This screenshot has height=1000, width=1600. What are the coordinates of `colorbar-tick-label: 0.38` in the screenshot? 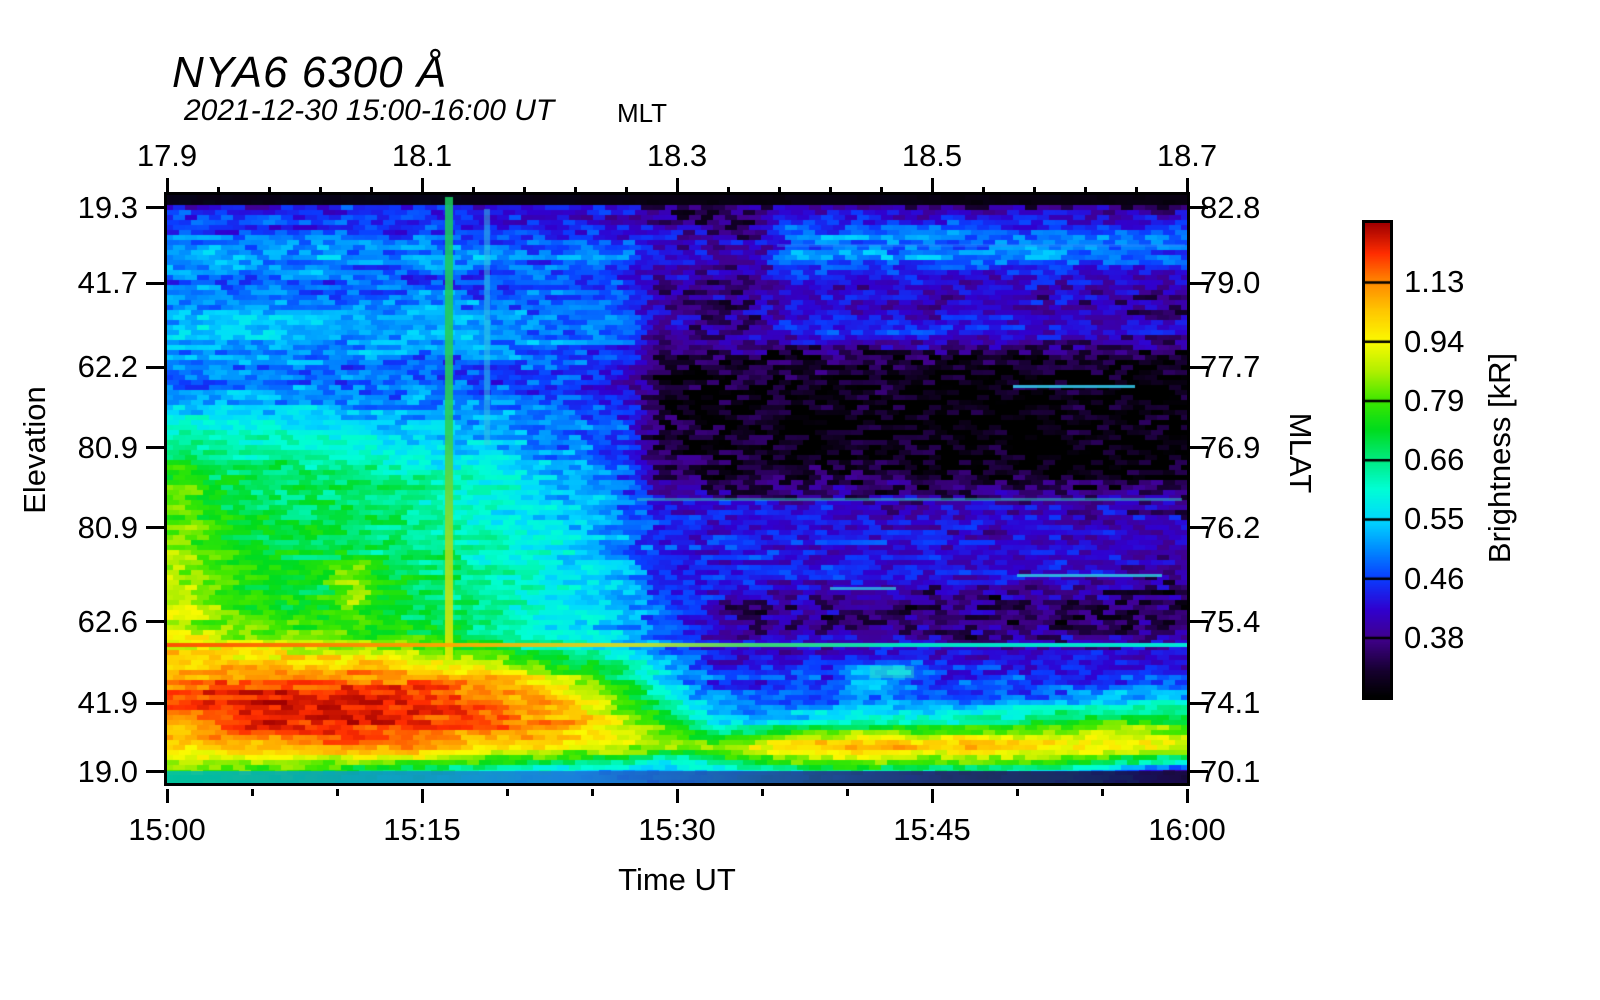 It's located at (1434, 637).